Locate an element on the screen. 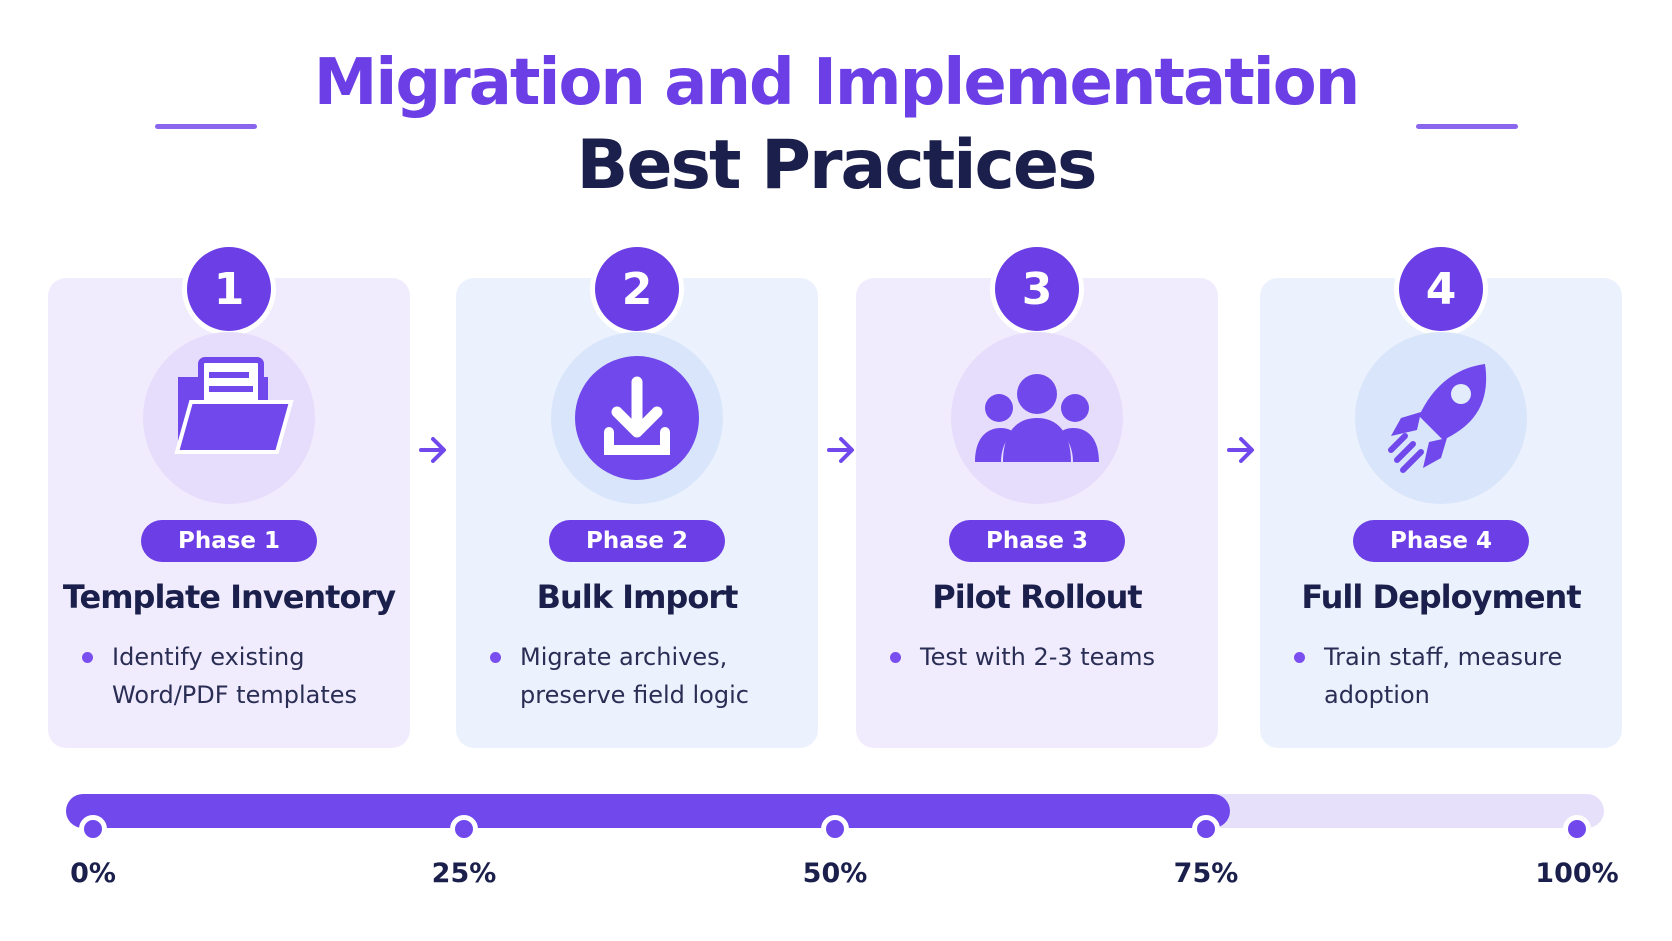 This screenshot has height=941, width=1672. phase-label: Phase 3 is located at coordinates (1037, 541).